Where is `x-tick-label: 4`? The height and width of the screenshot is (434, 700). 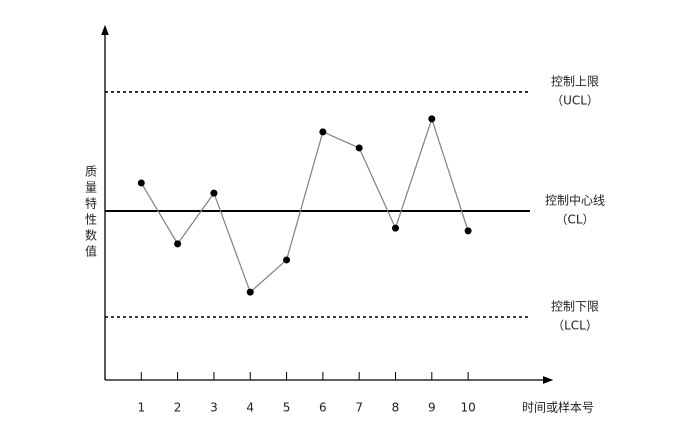
x-tick-label: 4 is located at coordinates (250, 408).